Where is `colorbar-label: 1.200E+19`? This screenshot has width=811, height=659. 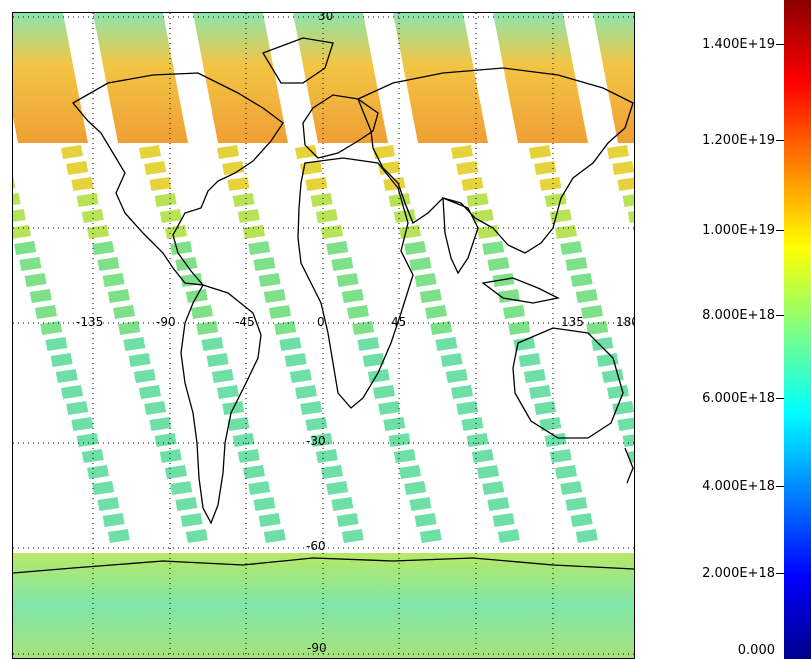 colorbar-label: 1.200E+19 is located at coordinates (738, 140).